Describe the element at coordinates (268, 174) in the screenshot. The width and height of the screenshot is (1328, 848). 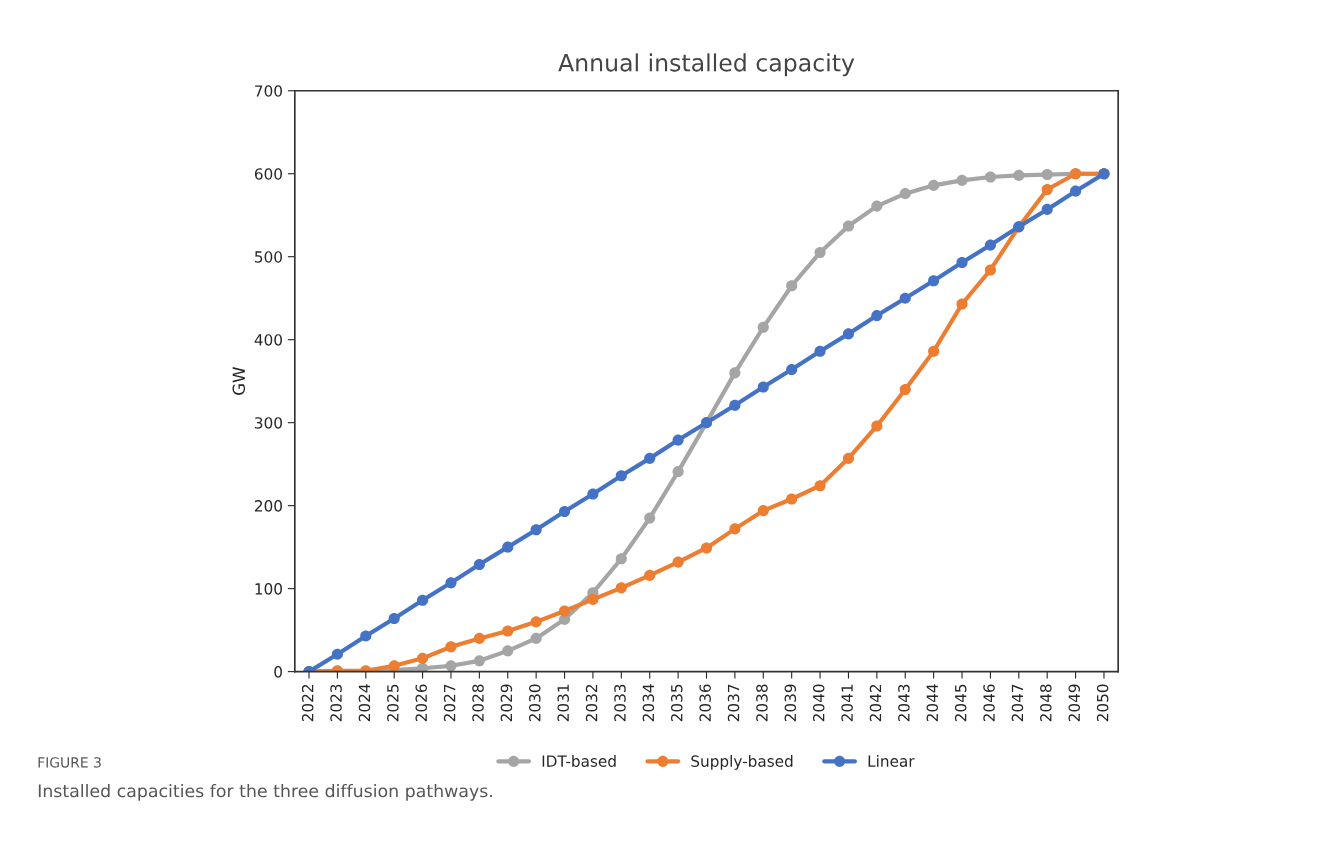
I see `y-tick-label: 600` at that location.